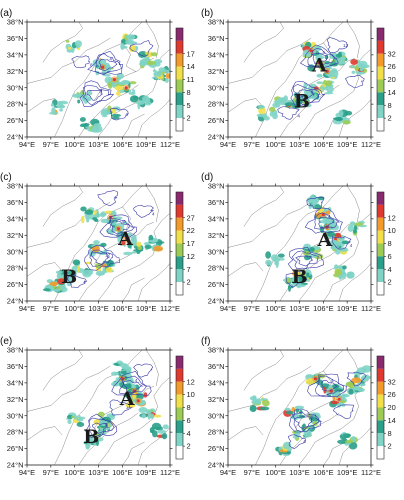  What do you see at coordinates (392, 66) in the screenshot?
I see `colorbar-label: 26` at bounding box center [392, 66].